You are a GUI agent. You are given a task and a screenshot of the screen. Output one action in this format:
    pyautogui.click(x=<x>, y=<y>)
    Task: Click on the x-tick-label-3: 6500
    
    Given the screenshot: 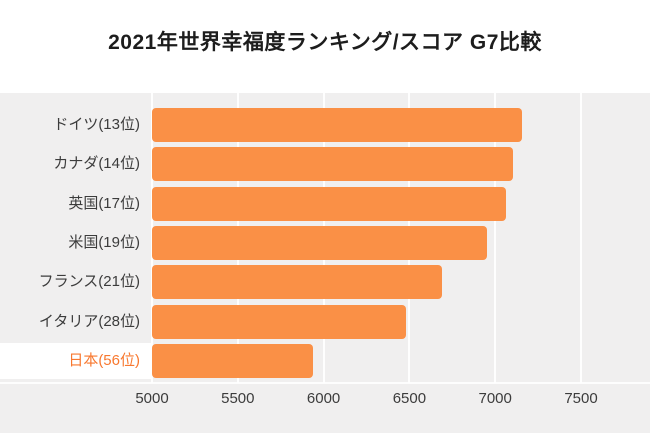 What is the action you would take?
    pyautogui.click(x=409, y=398)
    